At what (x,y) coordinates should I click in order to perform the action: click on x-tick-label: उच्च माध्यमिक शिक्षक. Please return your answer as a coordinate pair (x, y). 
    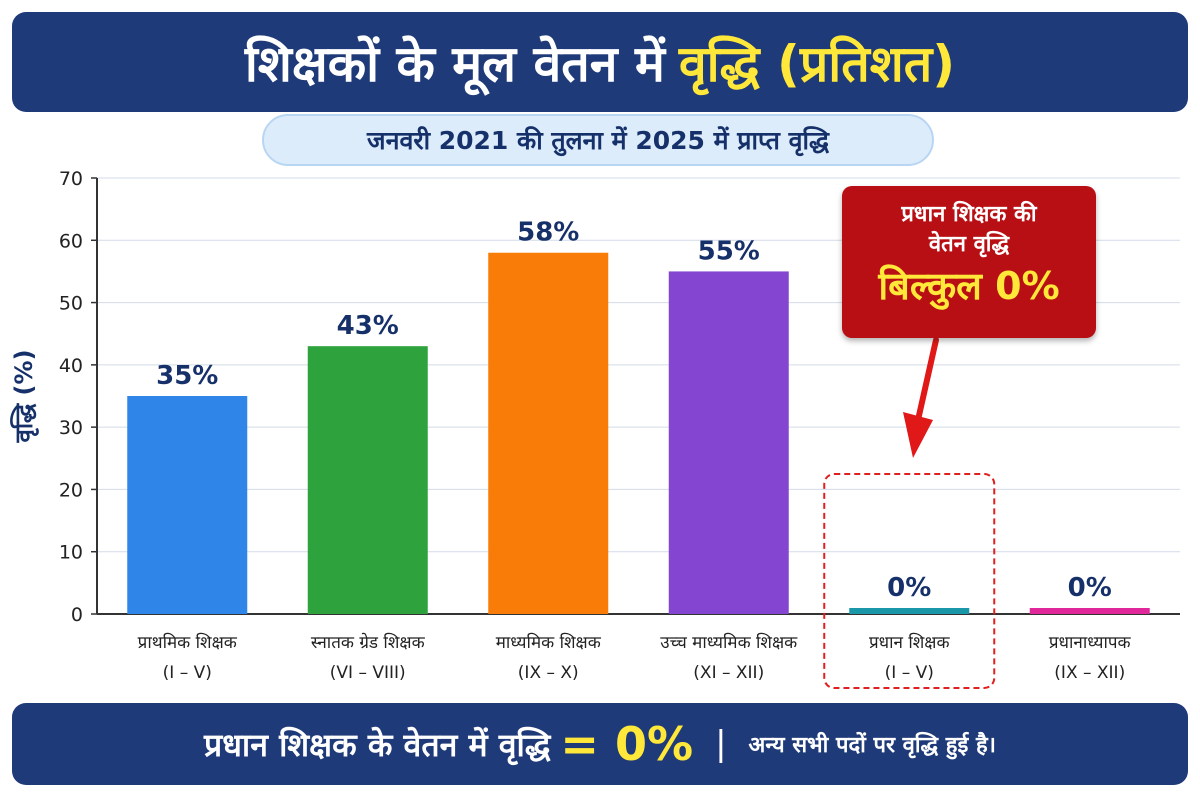
    Looking at the image, I should click on (729, 642).